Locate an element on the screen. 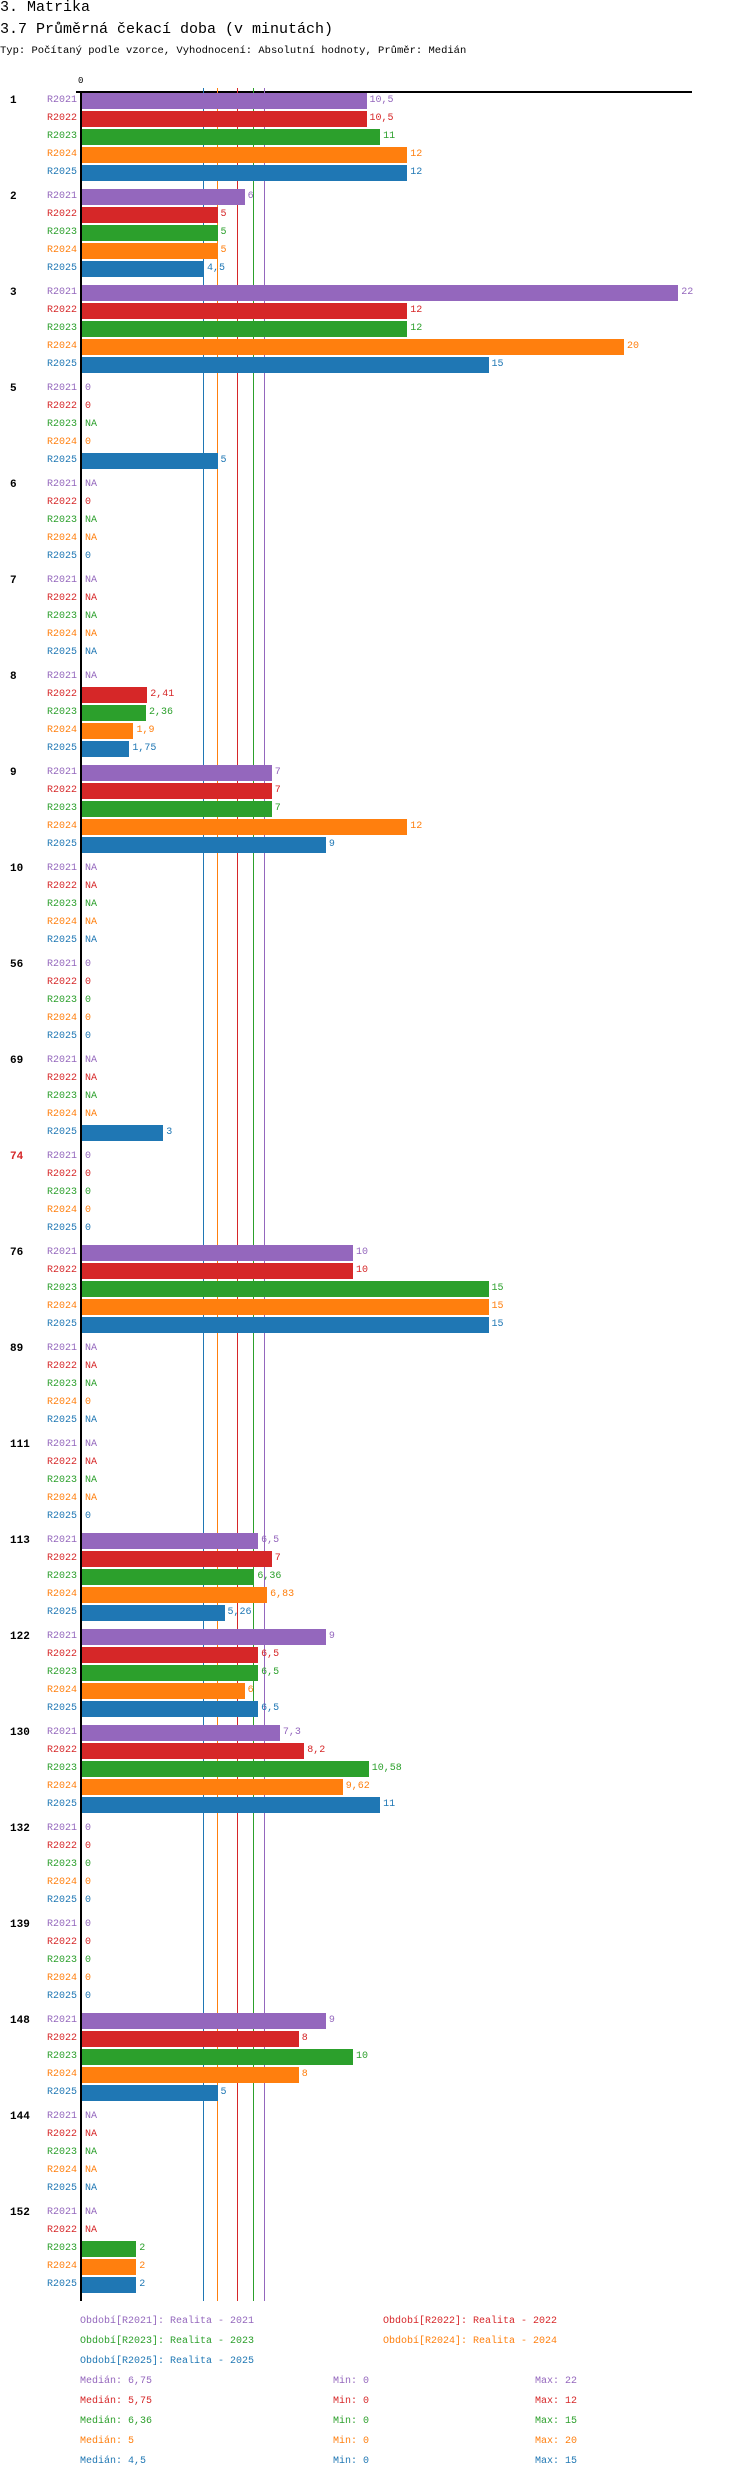 Image resolution: width=750 pixels, height=2480 pixels. median-stat: Medián: 5,75 is located at coordinates (116, 2401).